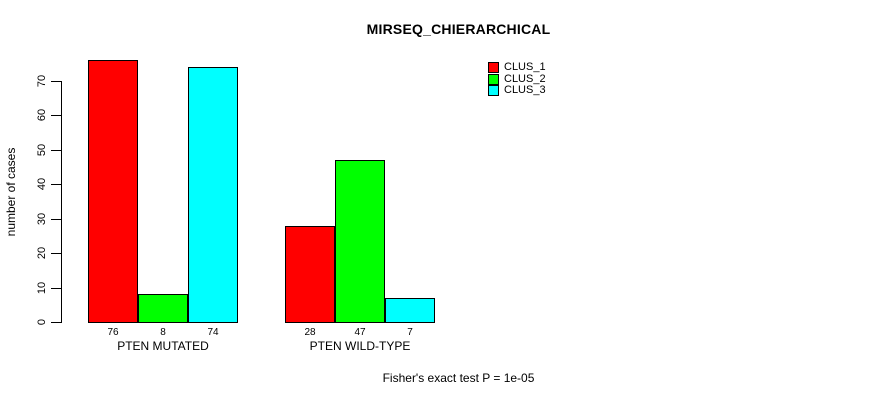  Describe the element at coordinates (458, 29) in the screenshot. I see `chart-title: MIRSEQ_CHIERARCHICAL` at that location.